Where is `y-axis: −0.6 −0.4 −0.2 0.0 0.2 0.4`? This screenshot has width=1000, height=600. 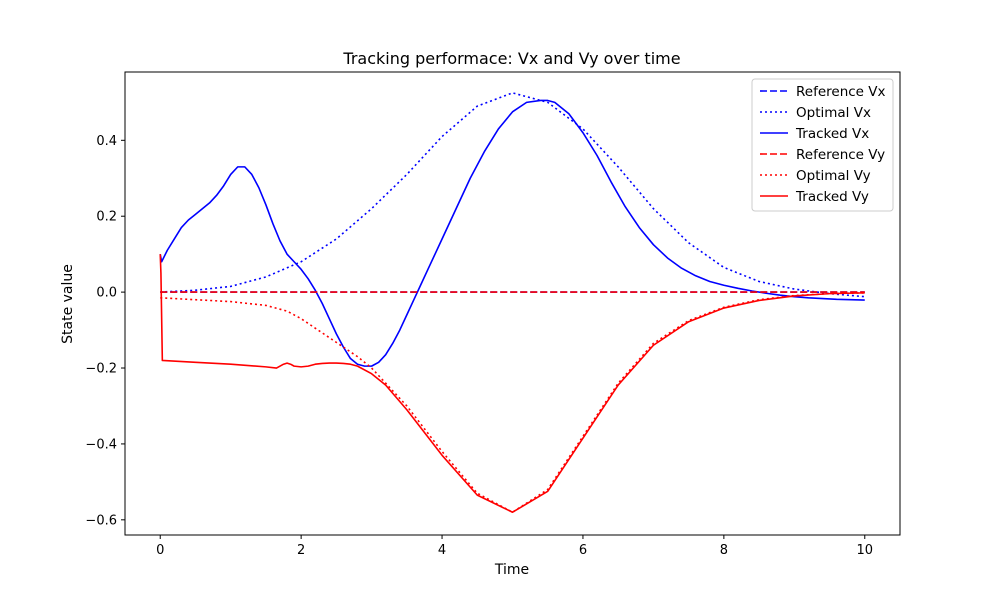
y-axis: −0.6 −0.4 −0.2 0.0 0.2 0.4 is located at coordinates (105, 331).